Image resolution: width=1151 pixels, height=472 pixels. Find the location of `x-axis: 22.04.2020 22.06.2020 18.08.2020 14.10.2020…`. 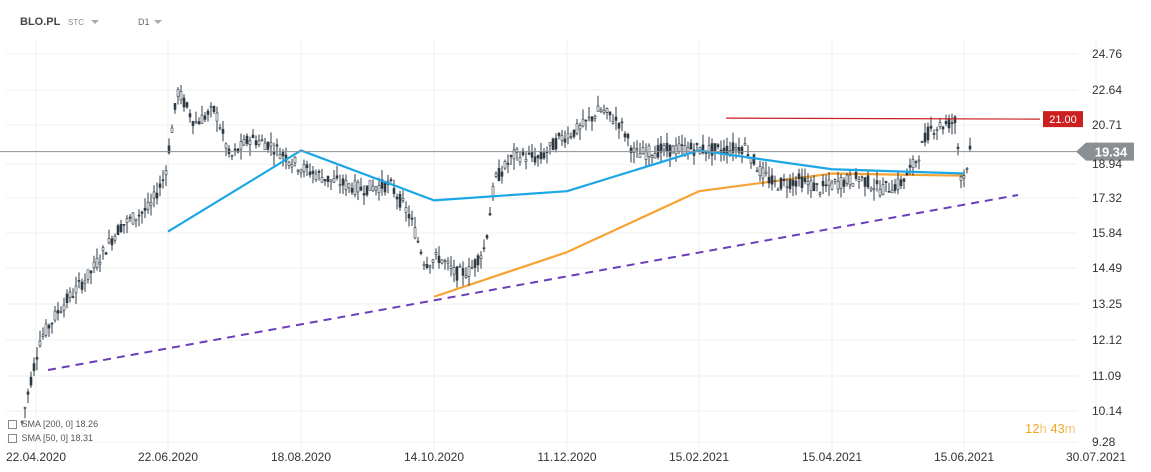

x-axis: 22.04.2020 22.06.2020 18.08.2020 14.10.2020… is located at coordinates (566, 457).